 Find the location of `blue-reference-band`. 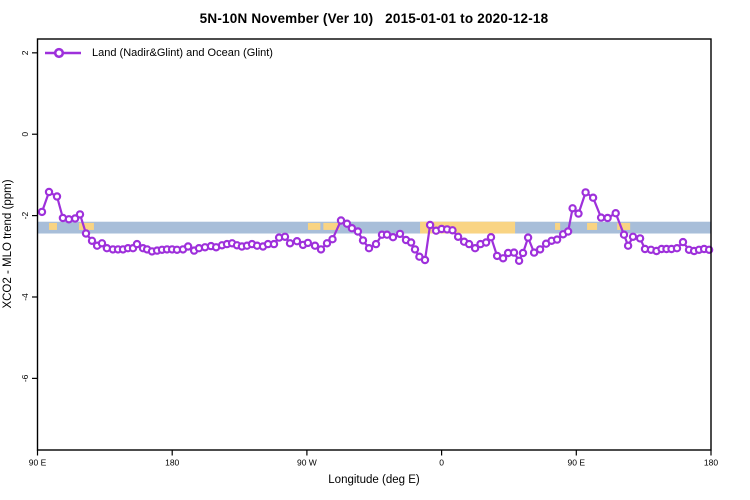

blue-reference-band is located at coordinates (374, 227).